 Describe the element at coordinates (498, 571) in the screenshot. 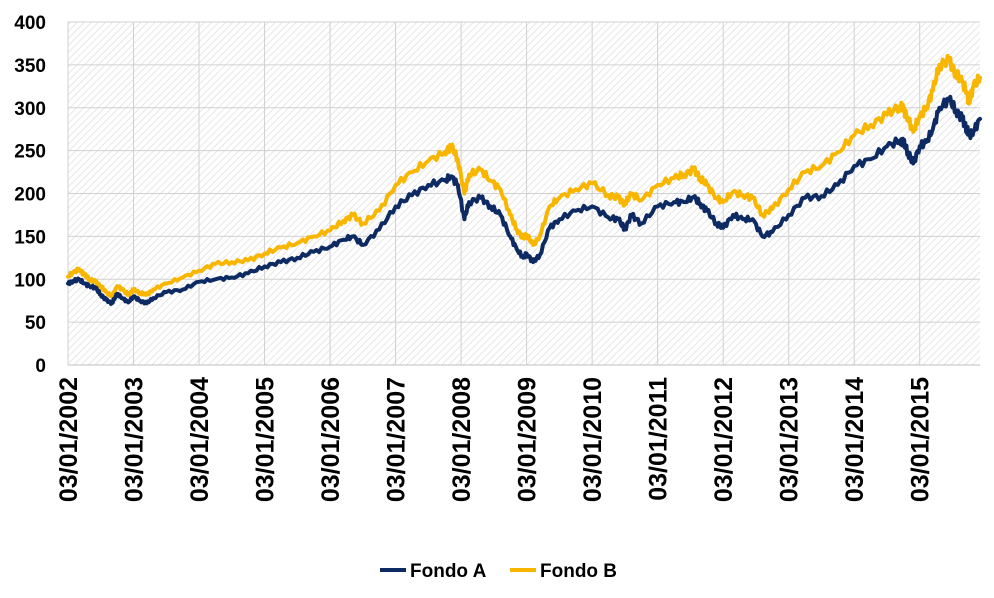

I see `legend: Fondo A Fondo B` at that location.